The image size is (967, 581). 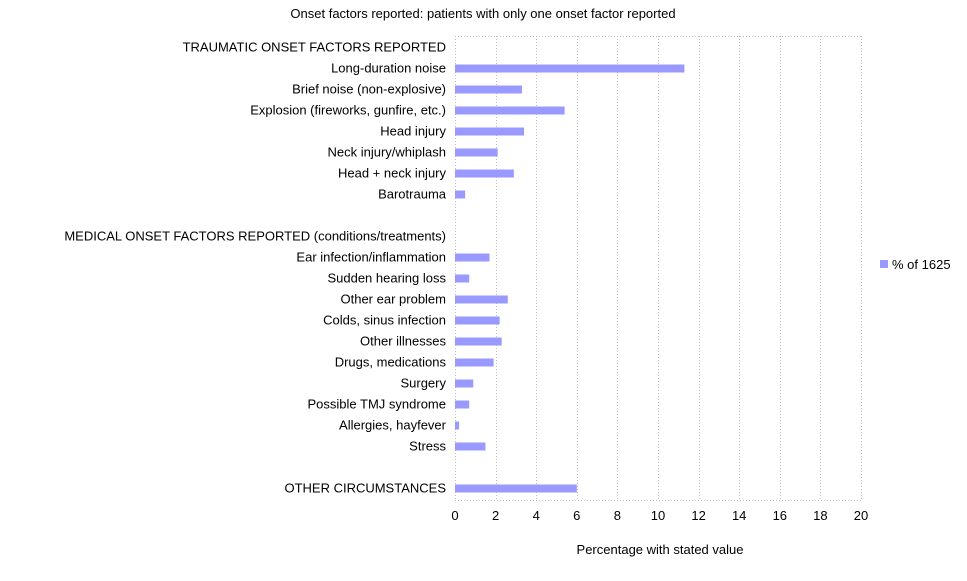 What do you see at coordinates (427, 446) in the screenshot?
I see `category-label: Stress` at bounding box center [427, 446].